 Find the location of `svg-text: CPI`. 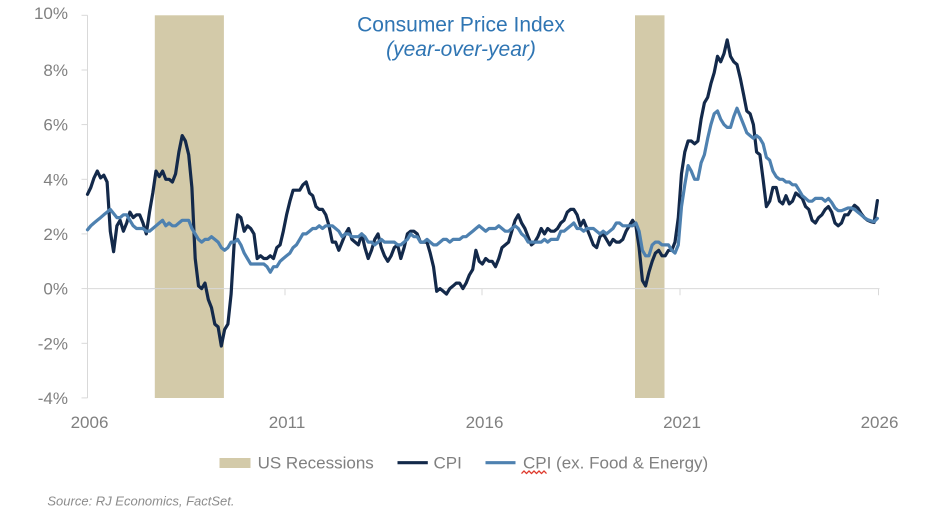

svg-text: CPI is located at coordinates (448, 463).